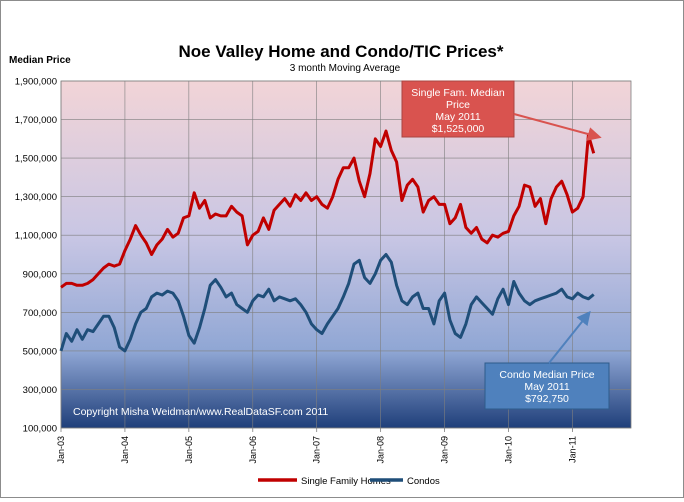 This screenshot has width=684, height=502. I want to click on condo-callout-line-2: May 2011, so click(546, 387).